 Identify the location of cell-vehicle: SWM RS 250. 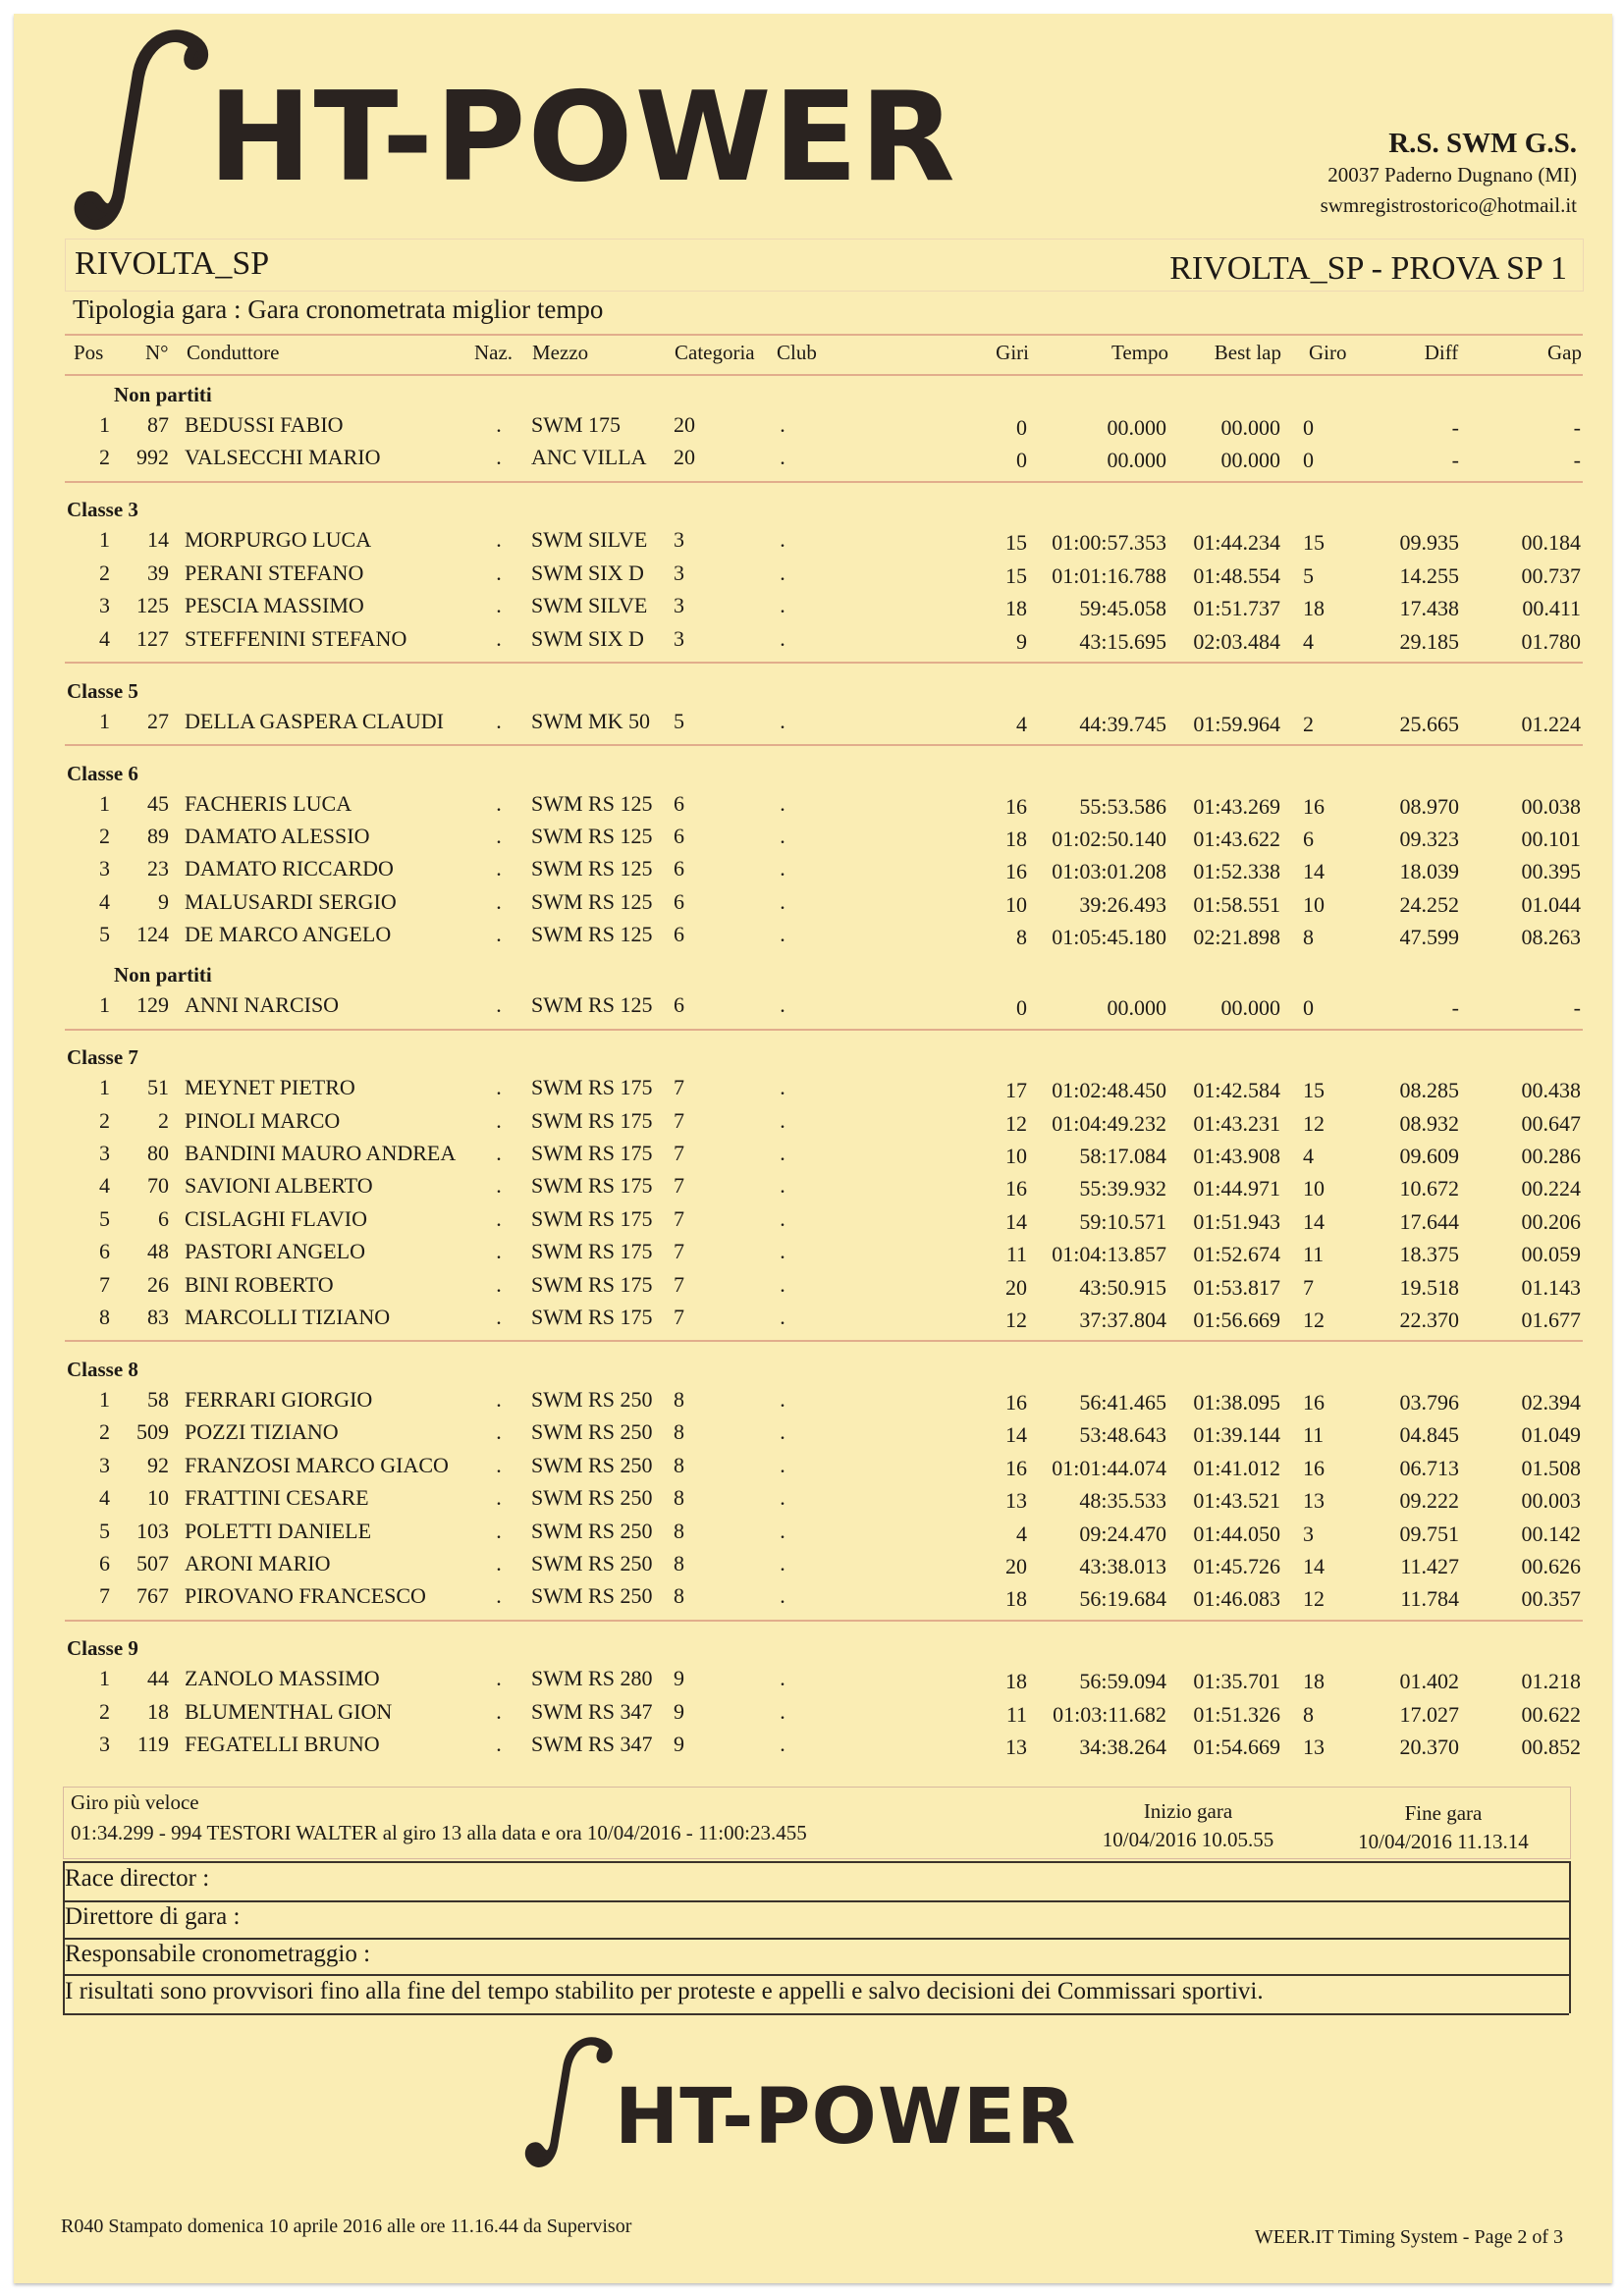
(592, 1498).